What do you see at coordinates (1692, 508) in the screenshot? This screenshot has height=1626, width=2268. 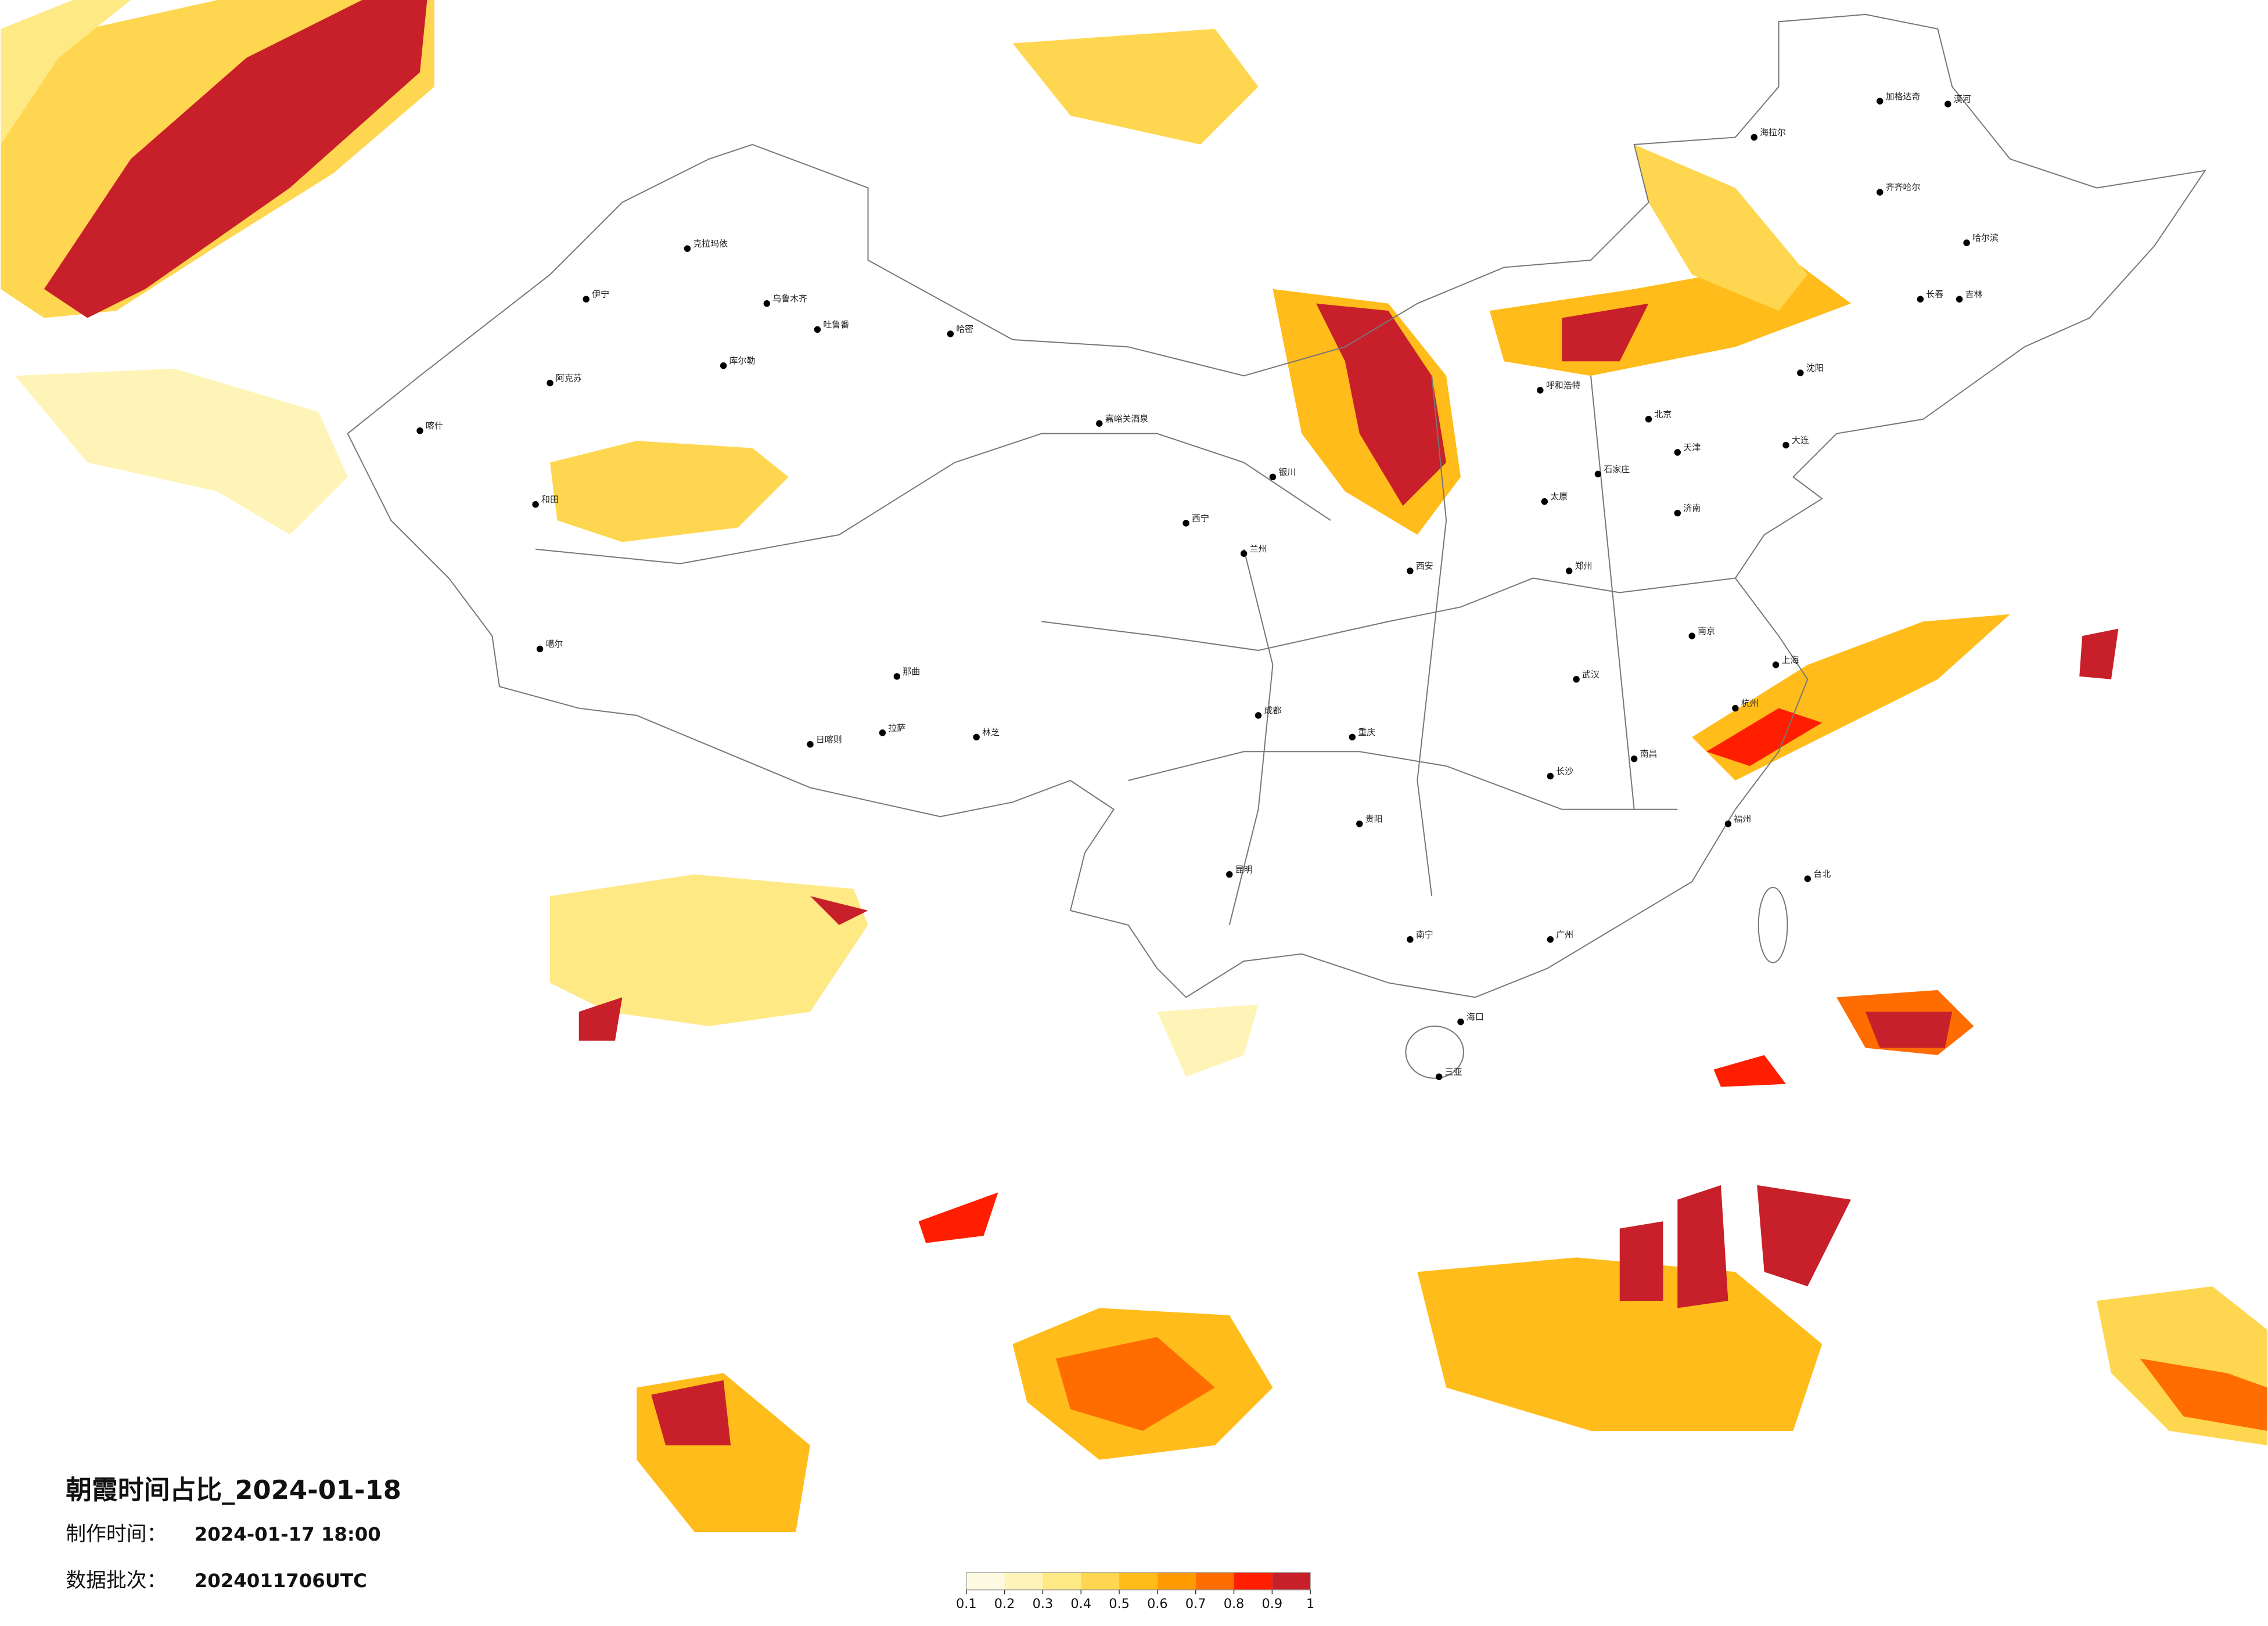 I see `city-label: 济南` at bounding box center [1692, 508].